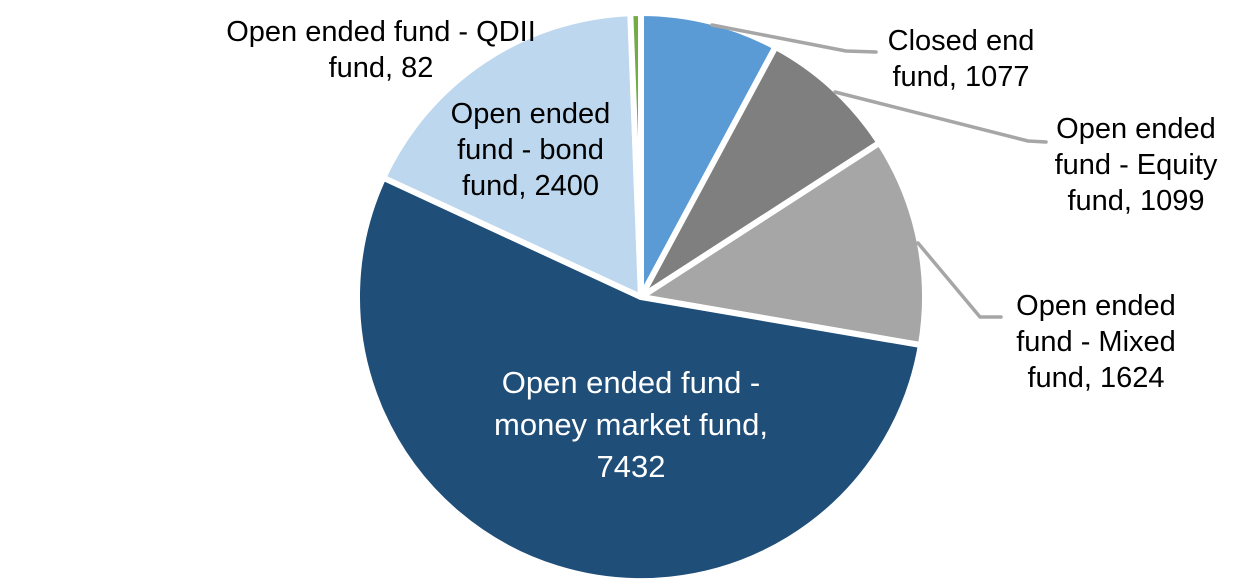 The image size is (1250, 584). Describe the element at coordinates (530, 150) in the screenshot. I see `data-label-bond-fund: Open ended fund - bond fund, 2400` at that location.